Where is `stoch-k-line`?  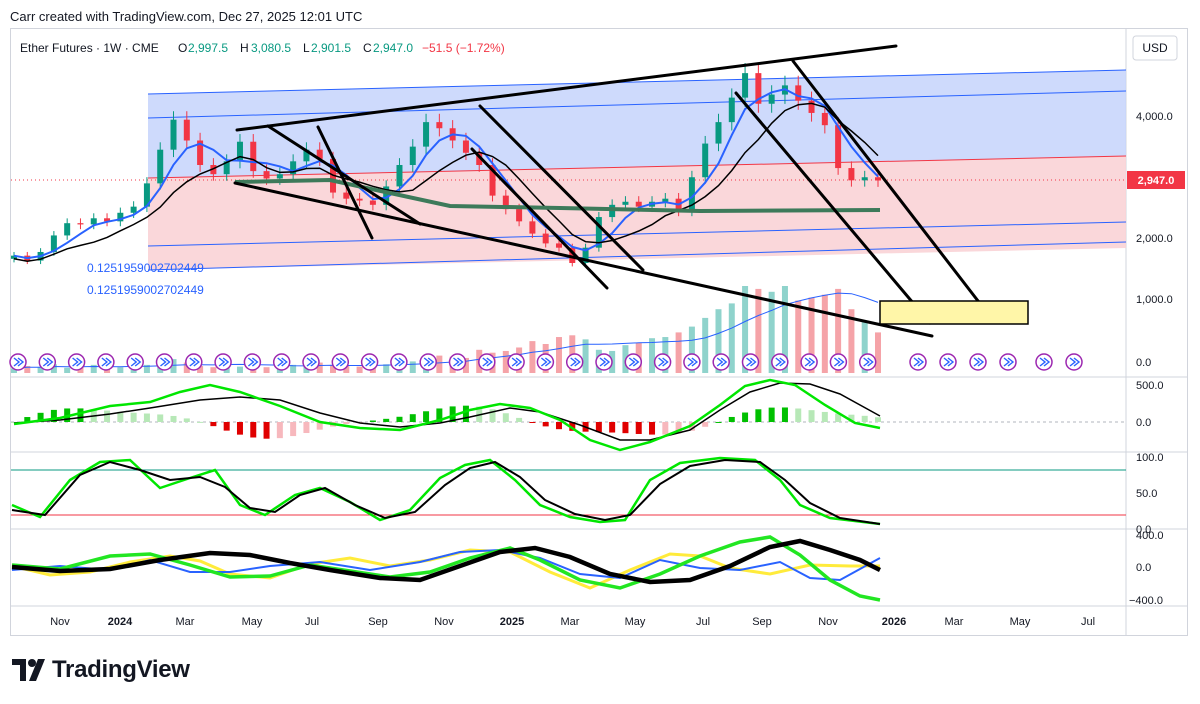 stoch-k-line is located at coordinates (446, 491).